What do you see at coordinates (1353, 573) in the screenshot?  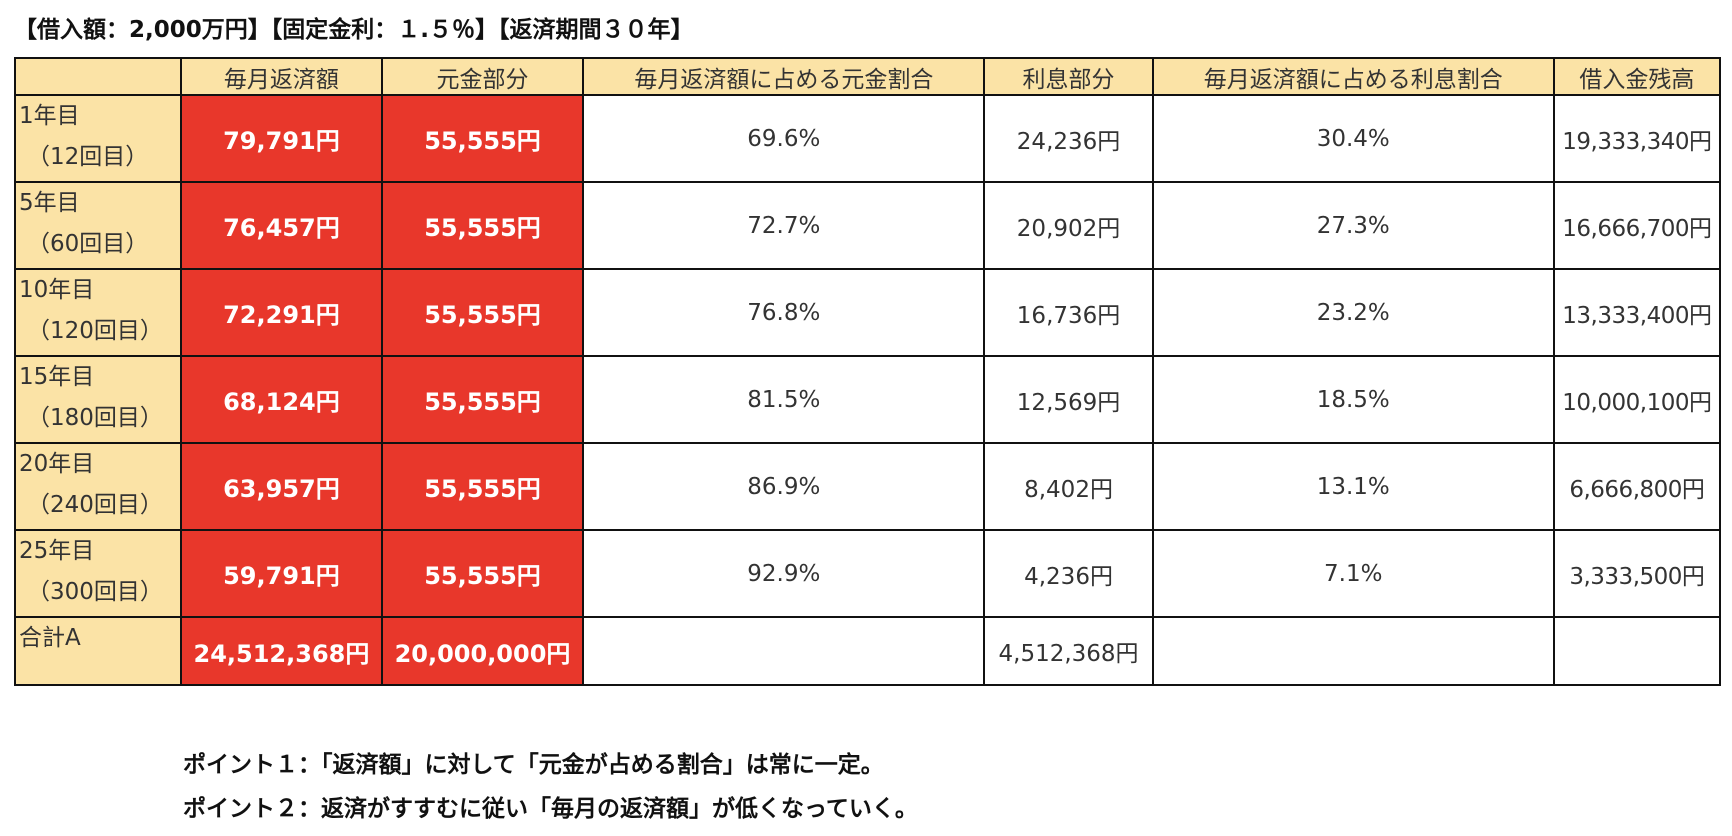 I see `interest-ratio-cell: 7.1%` at bounding box center [1353, 573].